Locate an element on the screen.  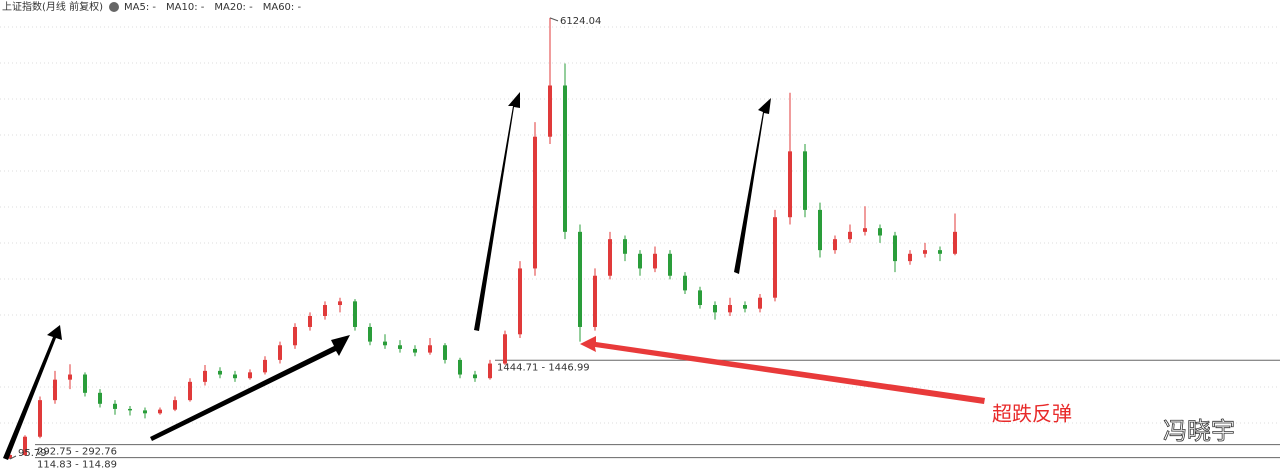
low-marker is located at coordinates (13, 457).